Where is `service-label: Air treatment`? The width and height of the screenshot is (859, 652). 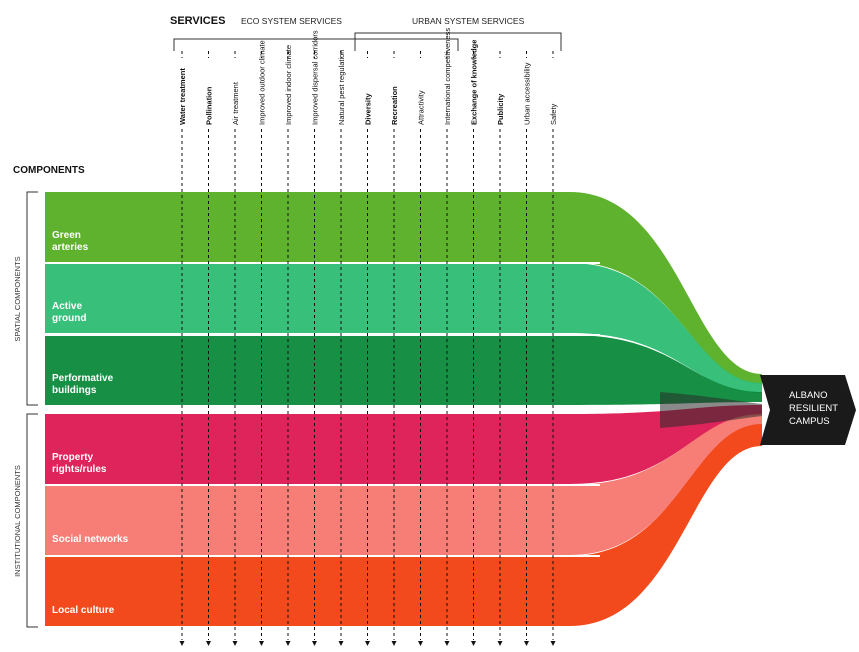 service-label: Air treatment is located at coordinates (235, 103).